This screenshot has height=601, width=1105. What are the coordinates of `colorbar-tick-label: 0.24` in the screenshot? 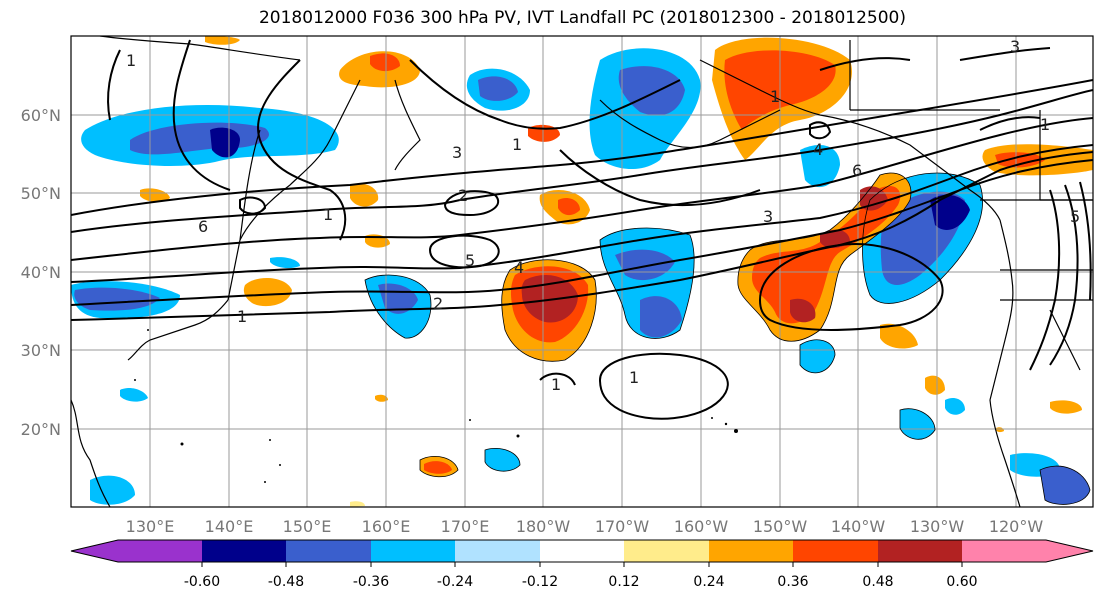 It's located at (708, 582).